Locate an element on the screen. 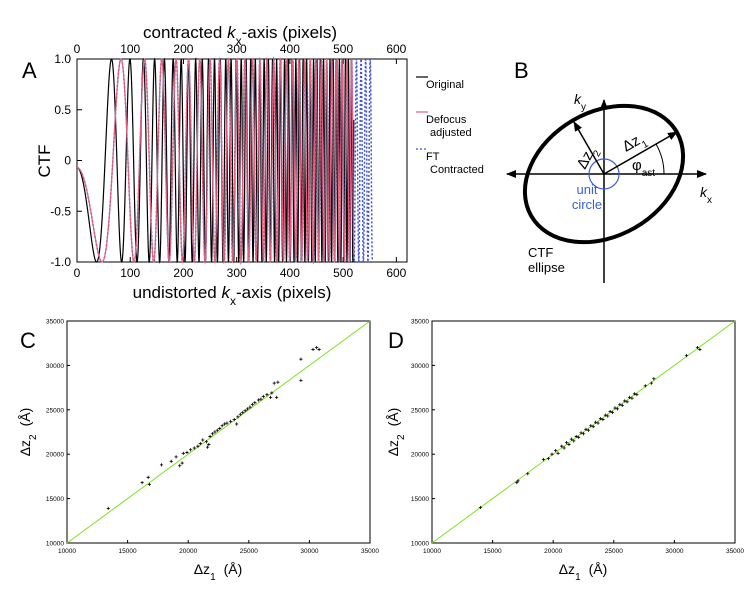 The height and width of the screenshot is (616, 747). panel-c-x-tick-label: 25000 is located at coordinates (249, 551).